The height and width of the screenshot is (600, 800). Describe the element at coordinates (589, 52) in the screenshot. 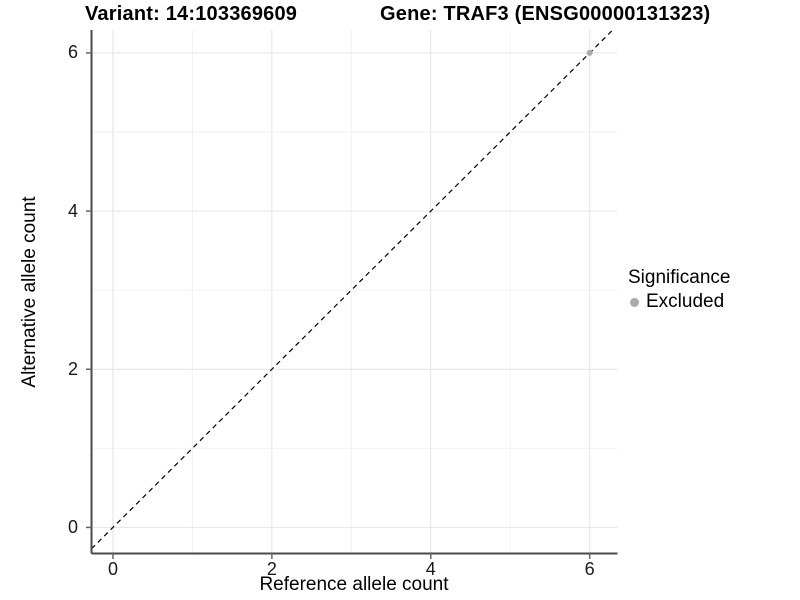

I see `data-point-excluded` at that location.